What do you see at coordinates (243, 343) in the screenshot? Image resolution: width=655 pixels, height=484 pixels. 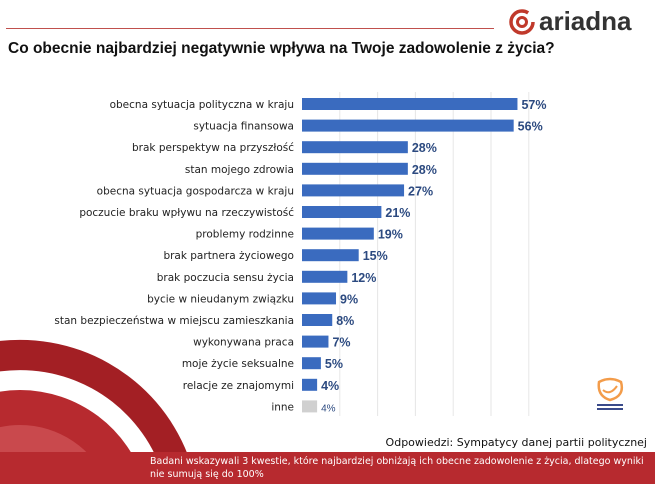 I see `category-label: wykonywana praca` at bounding box center [243, 343].